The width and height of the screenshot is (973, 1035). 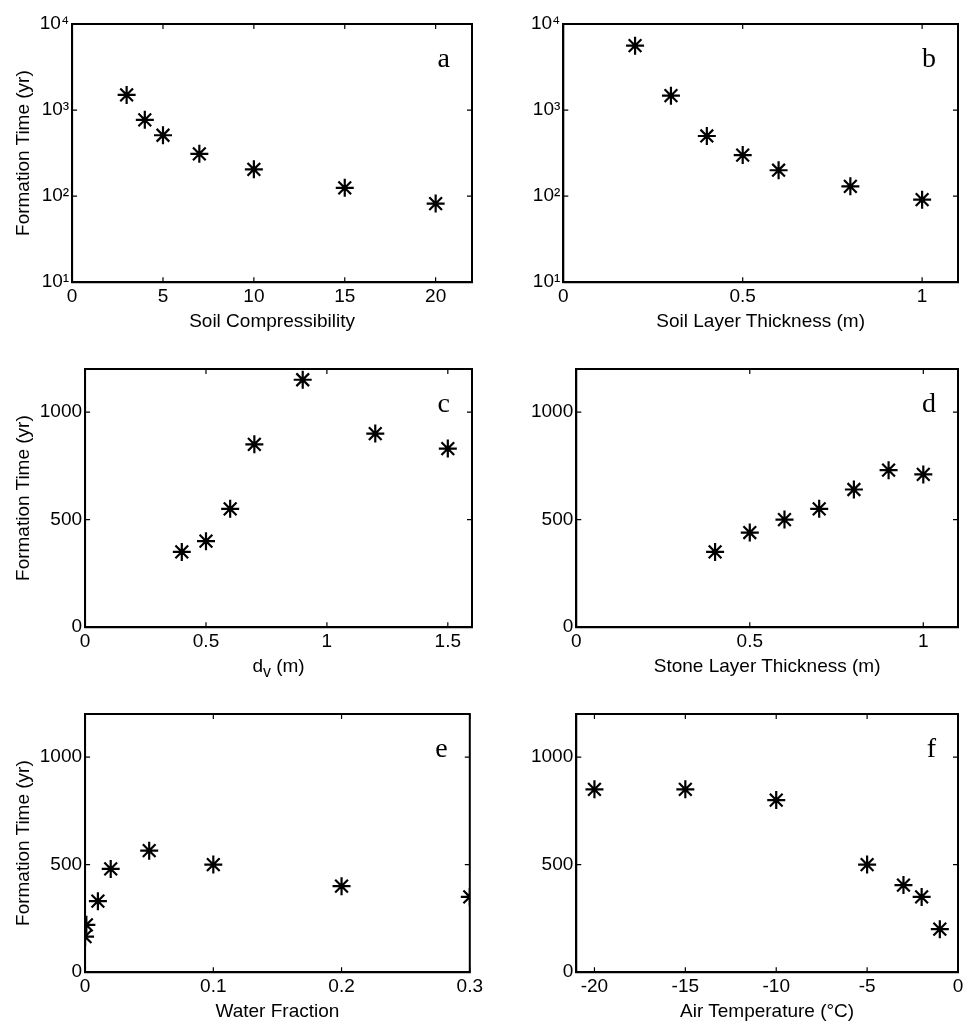 What do you see at coordinates (767, 666) in the screenshot?
I see `x-axis-title: Stone Layer Thickness (m)` at bounding box center [767, 666].